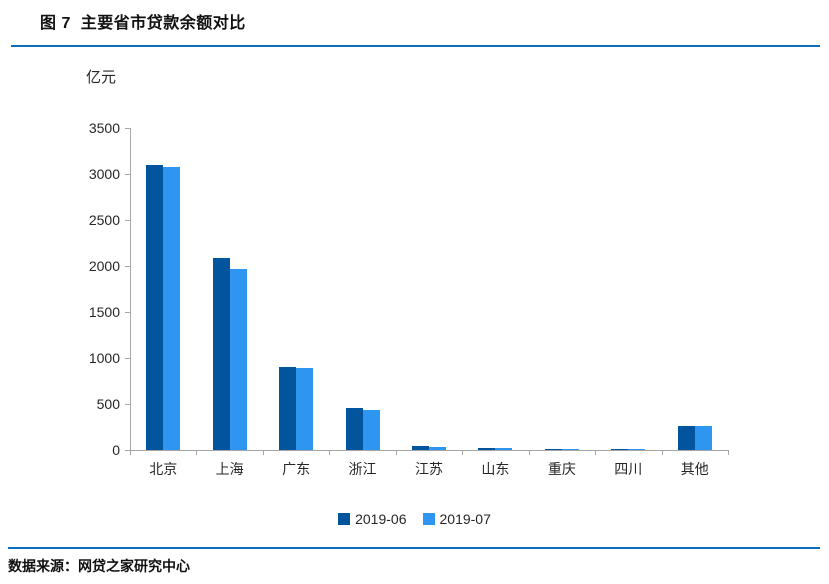  What do you see at coordinates (553, 449) in the screenshot?
I see `bar-2019-06-重庆` at bounding box center [553, 449].